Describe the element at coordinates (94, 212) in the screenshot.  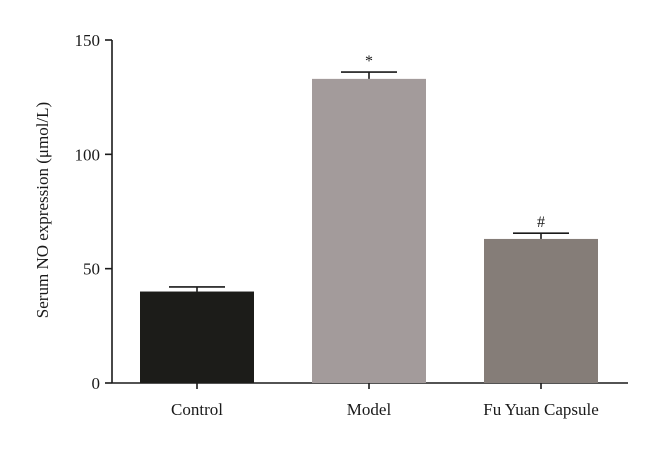
I see `y-axis: 0 50 100 150` at that location.